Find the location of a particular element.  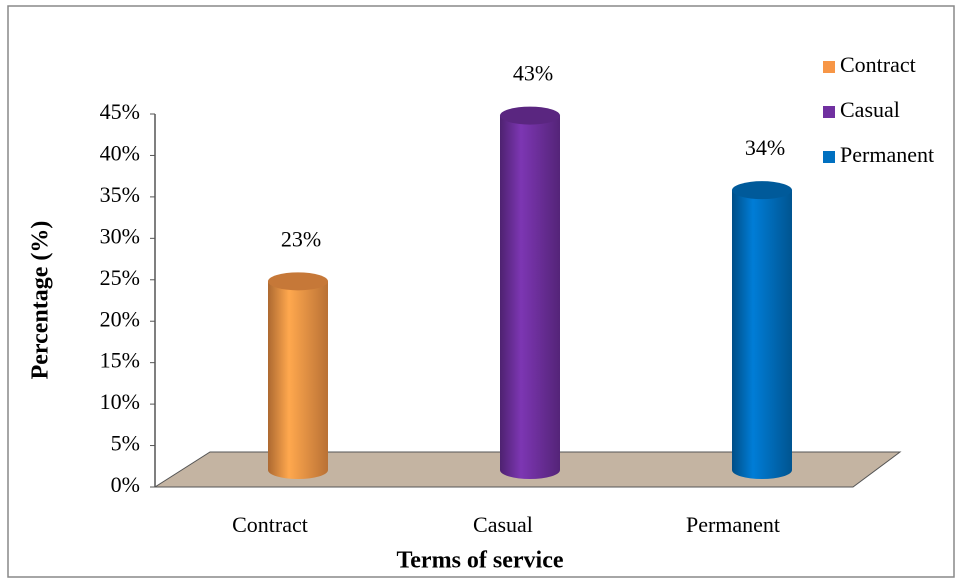

y-axis-title: Percentage (%) is located at coordinates (41, 300).